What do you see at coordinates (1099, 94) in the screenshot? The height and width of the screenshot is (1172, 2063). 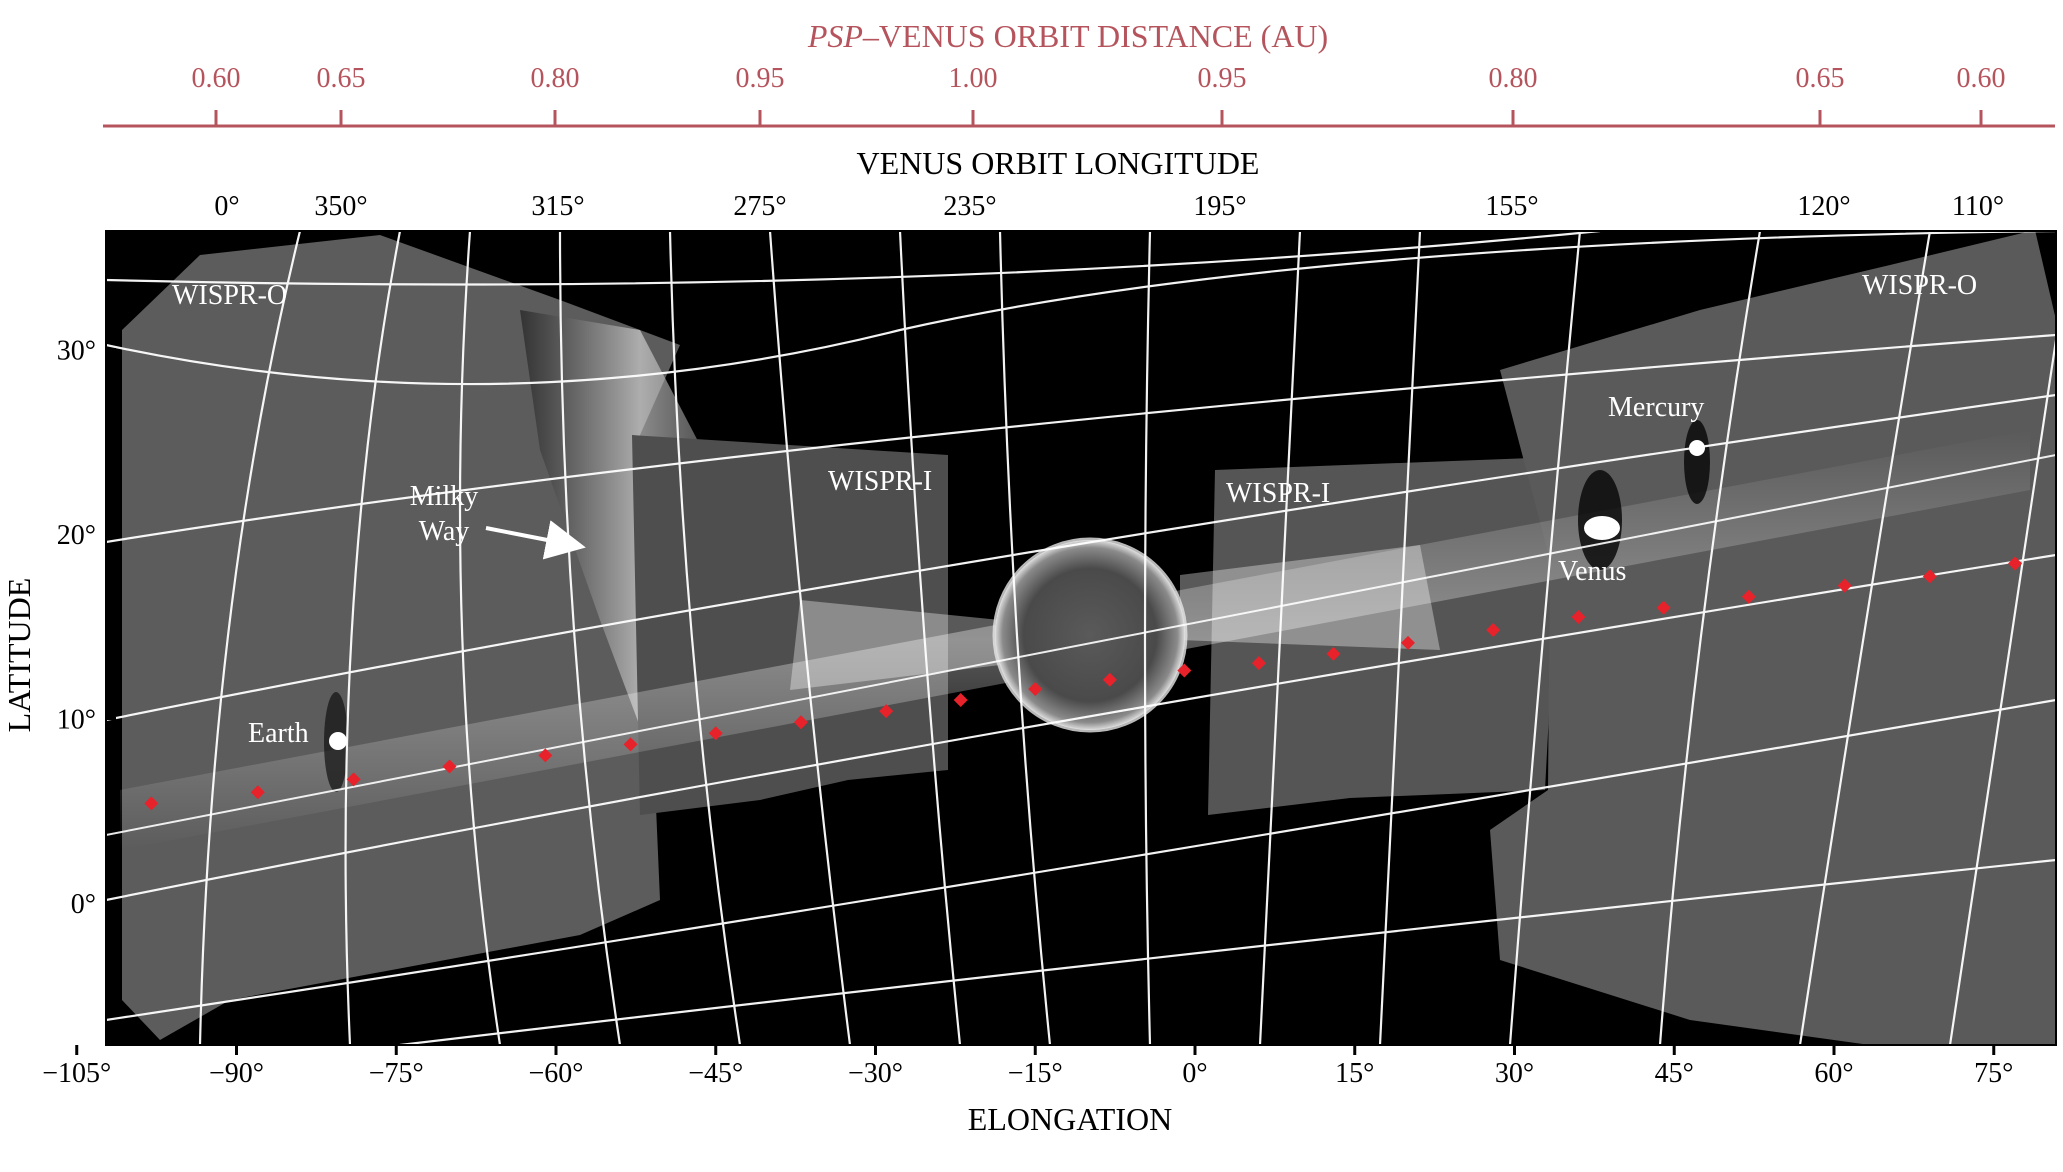 I see `top-axis-ticks: 0.60 0.65 0.80 0.95 1.00 0.95 0.80 0.65 0.60` at bounding box center [1099, 94].